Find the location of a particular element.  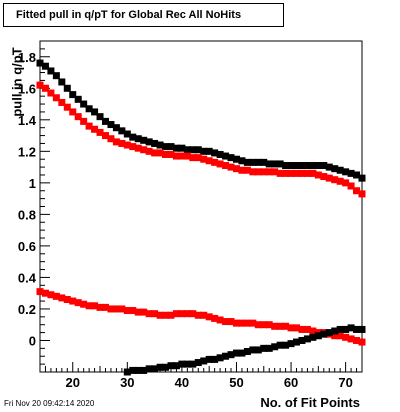

y-tick-label: 0.8 is located at coordinates (27, 214).